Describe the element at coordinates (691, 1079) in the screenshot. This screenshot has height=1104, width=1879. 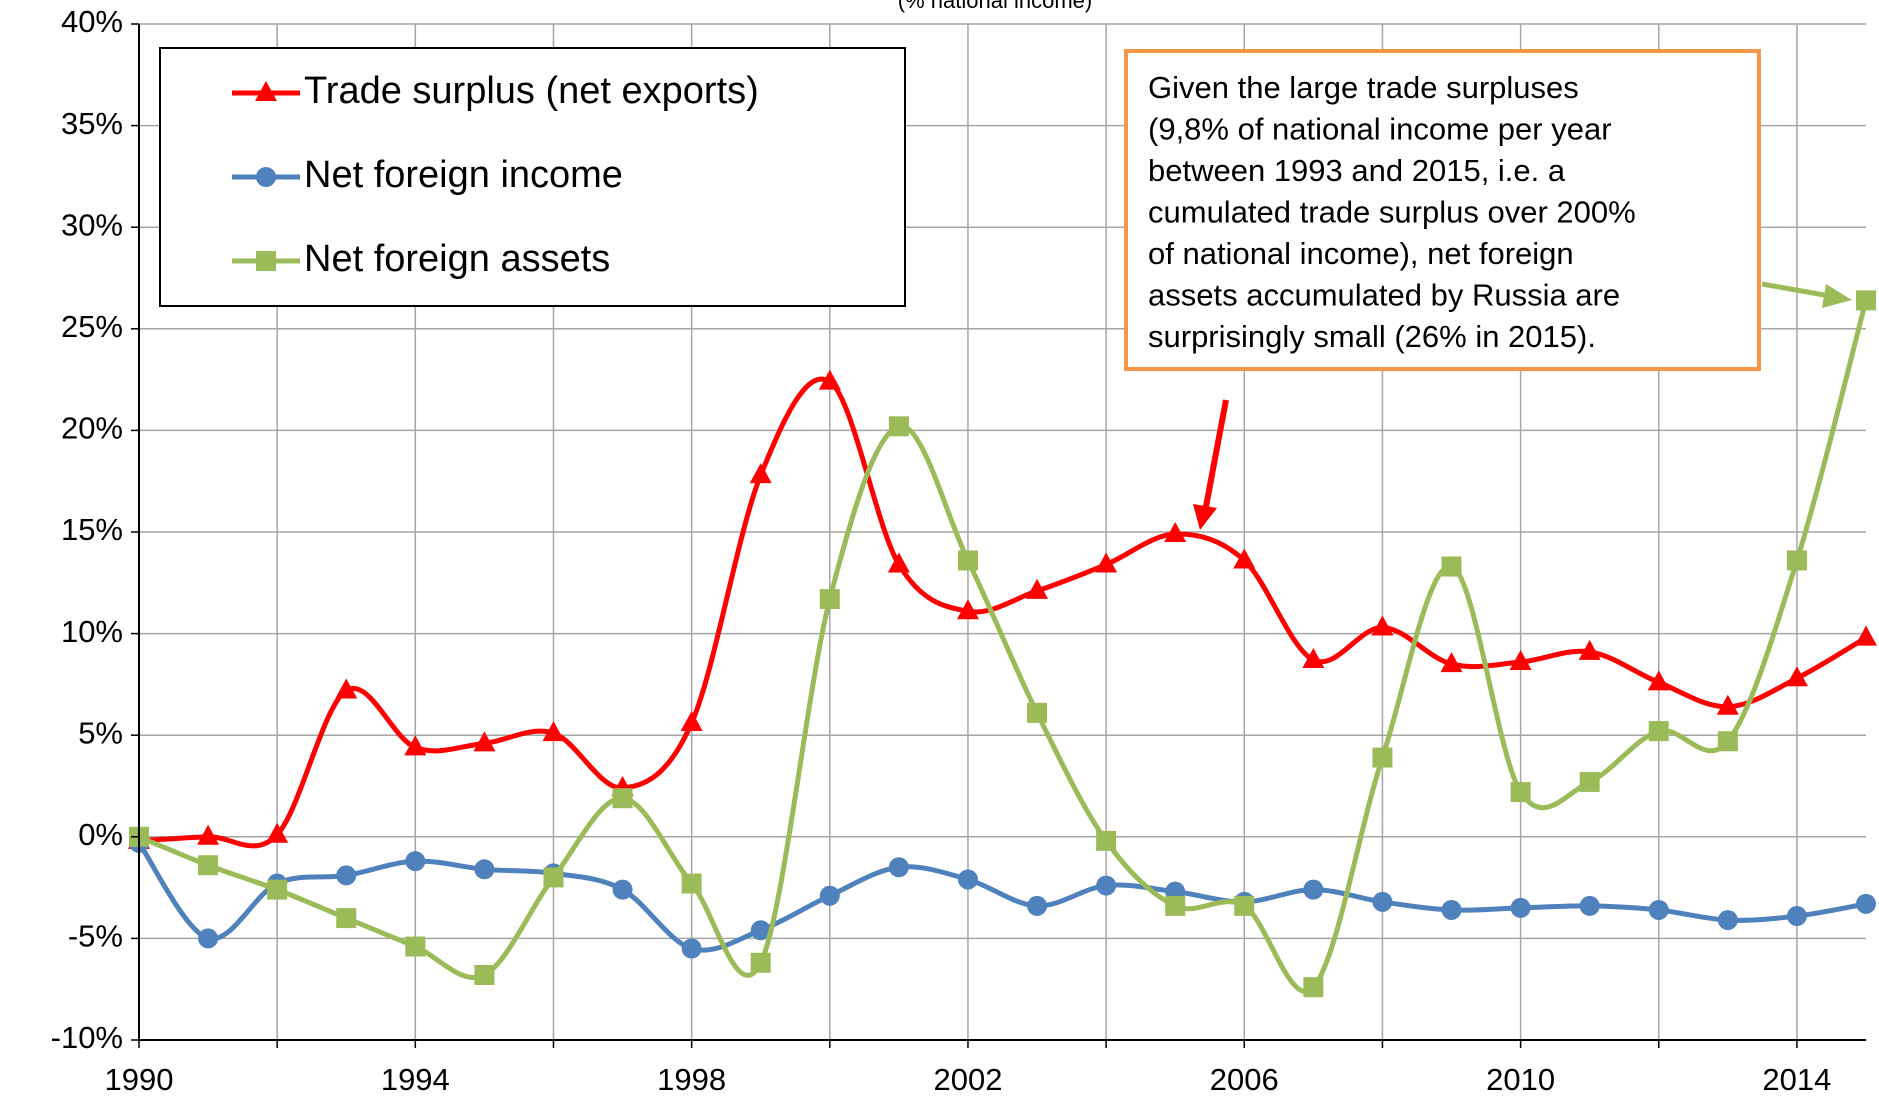
I see `x-tick-label: 1998` at that location.